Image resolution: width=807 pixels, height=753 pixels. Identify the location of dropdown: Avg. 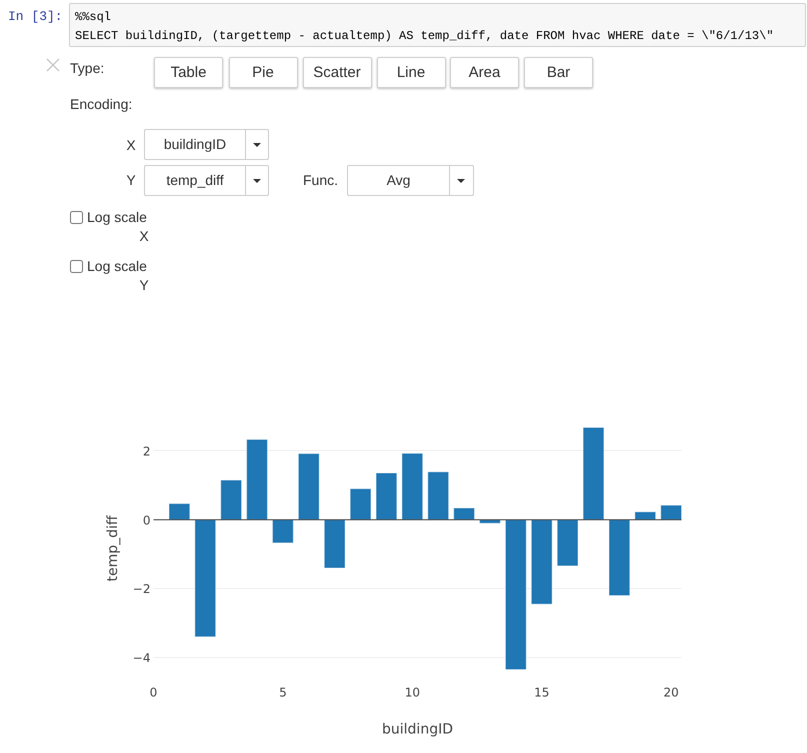
(410, 180).